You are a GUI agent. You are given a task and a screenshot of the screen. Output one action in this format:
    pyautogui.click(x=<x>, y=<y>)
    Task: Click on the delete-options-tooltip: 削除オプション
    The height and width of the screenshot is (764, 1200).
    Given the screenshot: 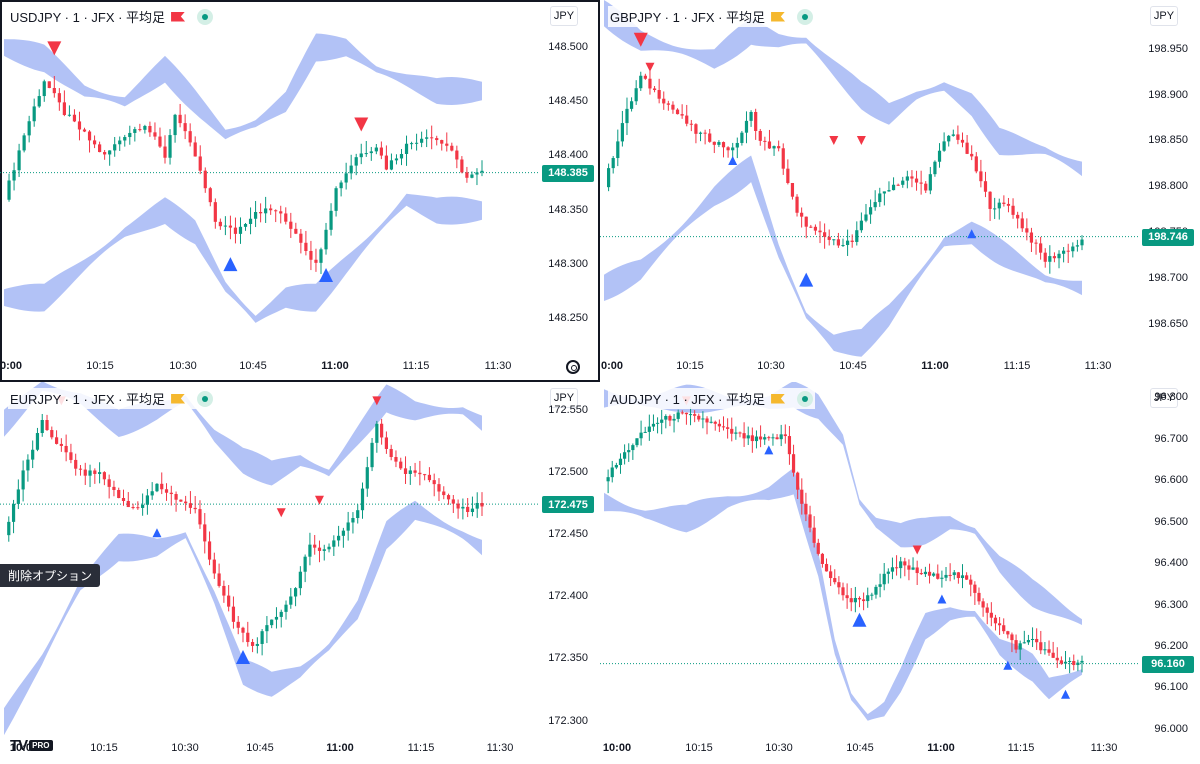 What is the action you would take?
    pyautogui.click(x=50, y=575)
    